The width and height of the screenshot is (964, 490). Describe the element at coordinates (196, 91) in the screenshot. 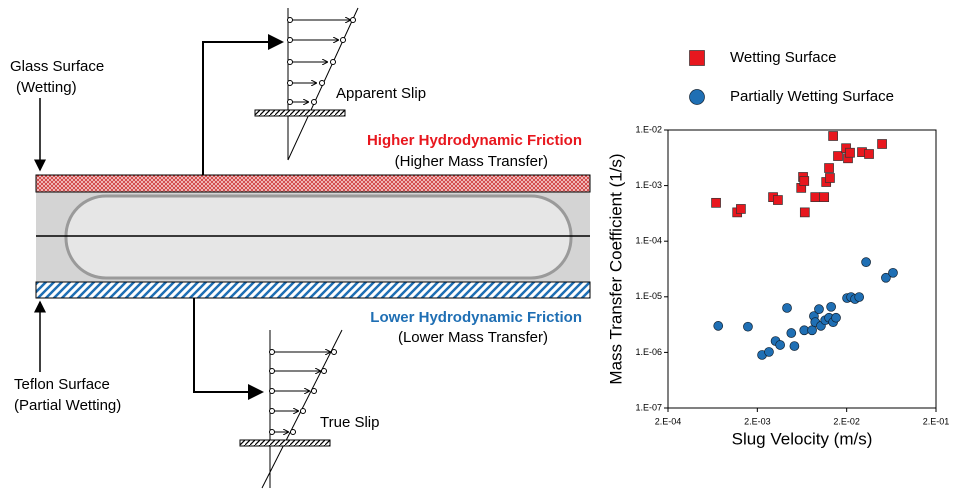

I see `apparent-slip-profile` at that location.